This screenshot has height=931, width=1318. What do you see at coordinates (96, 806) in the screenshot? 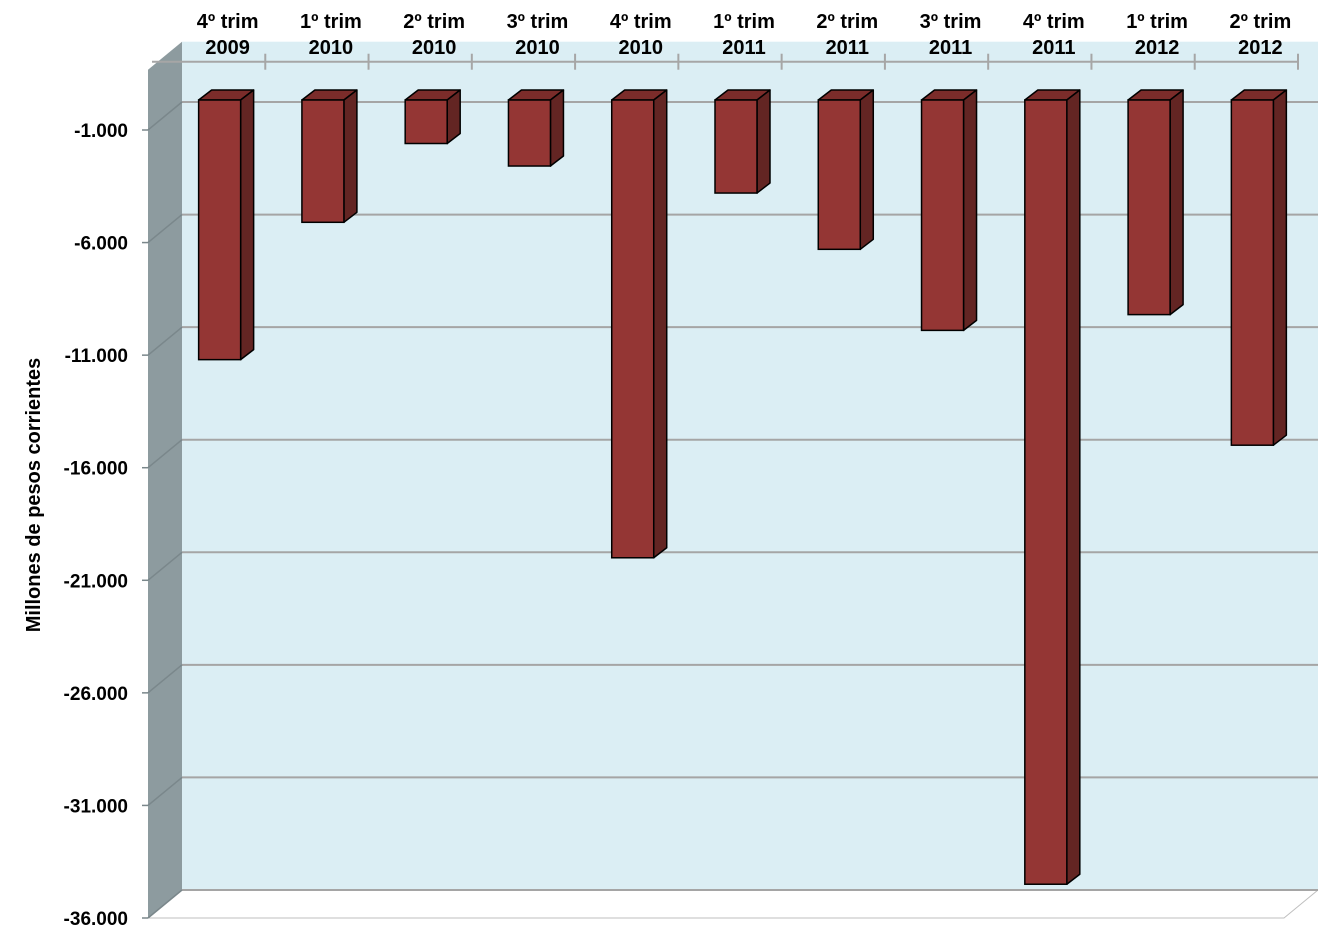
I see `y-tick-label: -31.000` at bounding box center [96, 806].